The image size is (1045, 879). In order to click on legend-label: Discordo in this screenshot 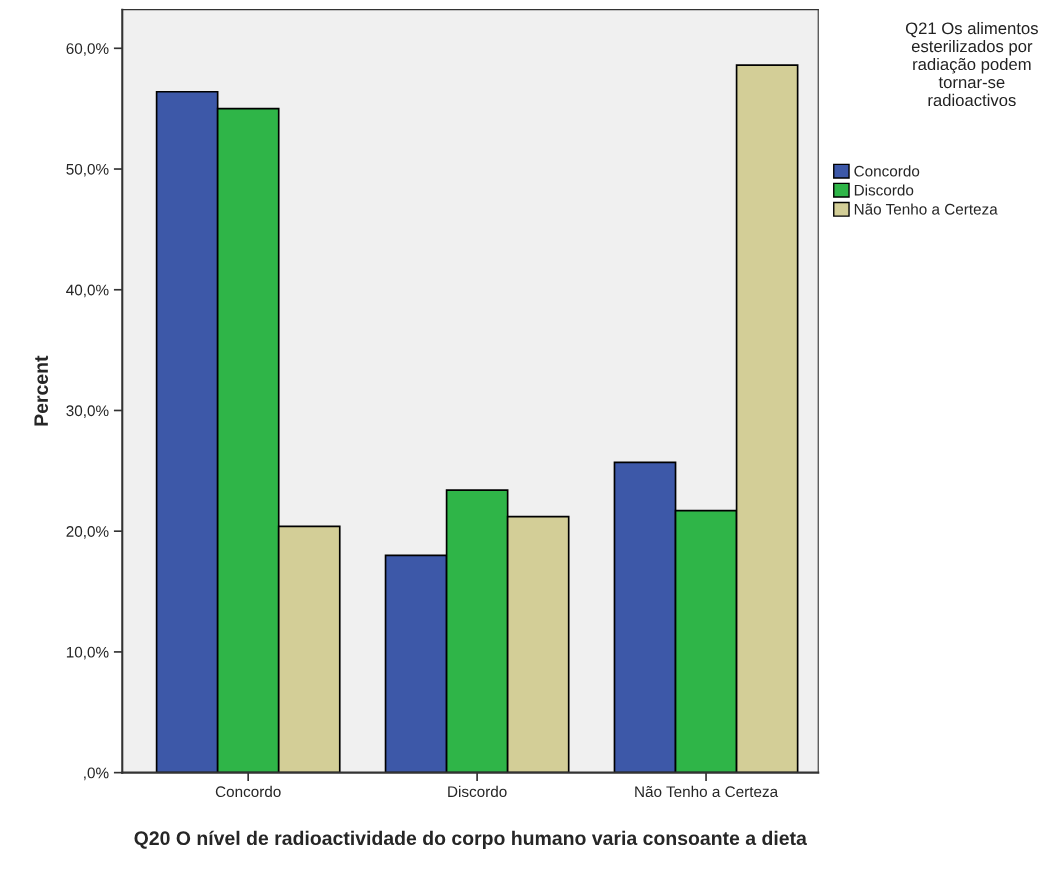, I will do `click(884, 190)`.